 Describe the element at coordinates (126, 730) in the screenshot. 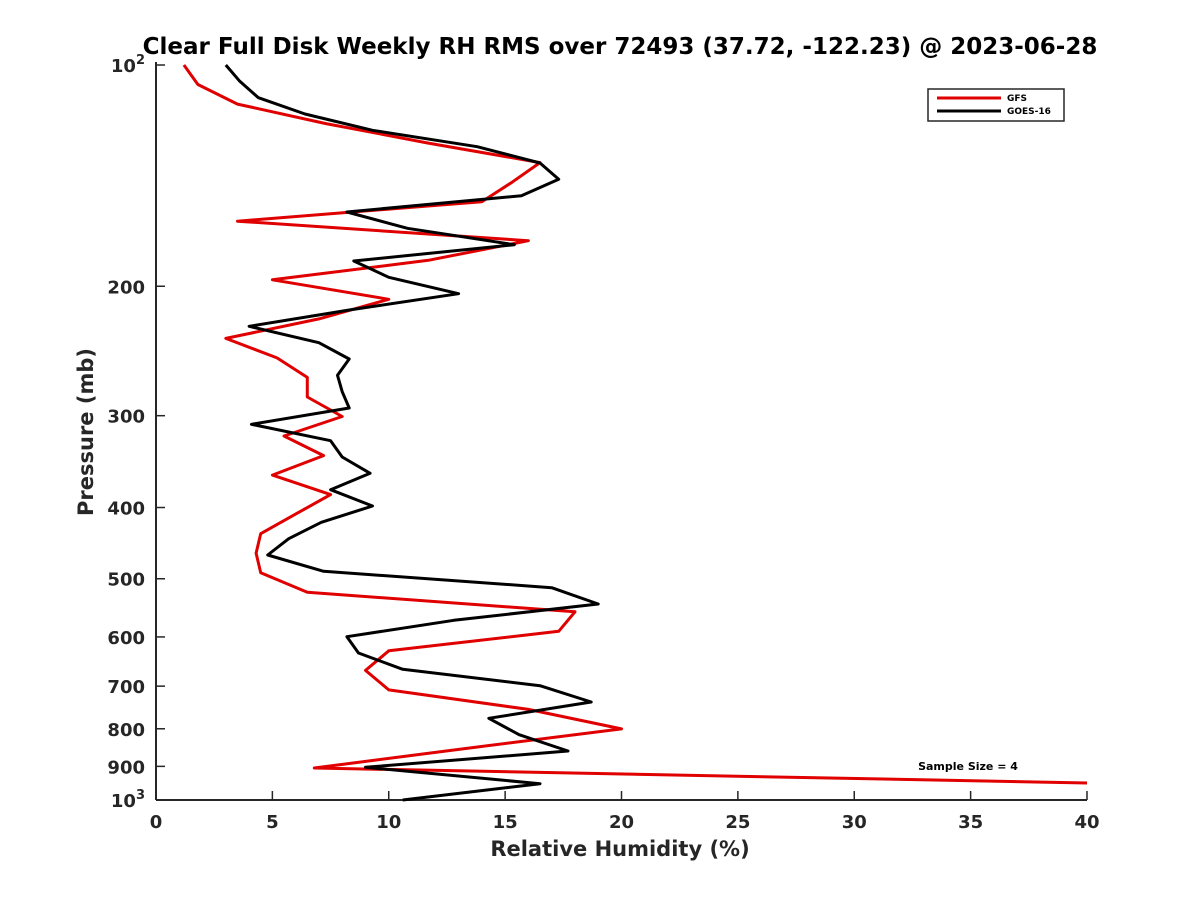

I see `y-tick-label: 800` at that location.